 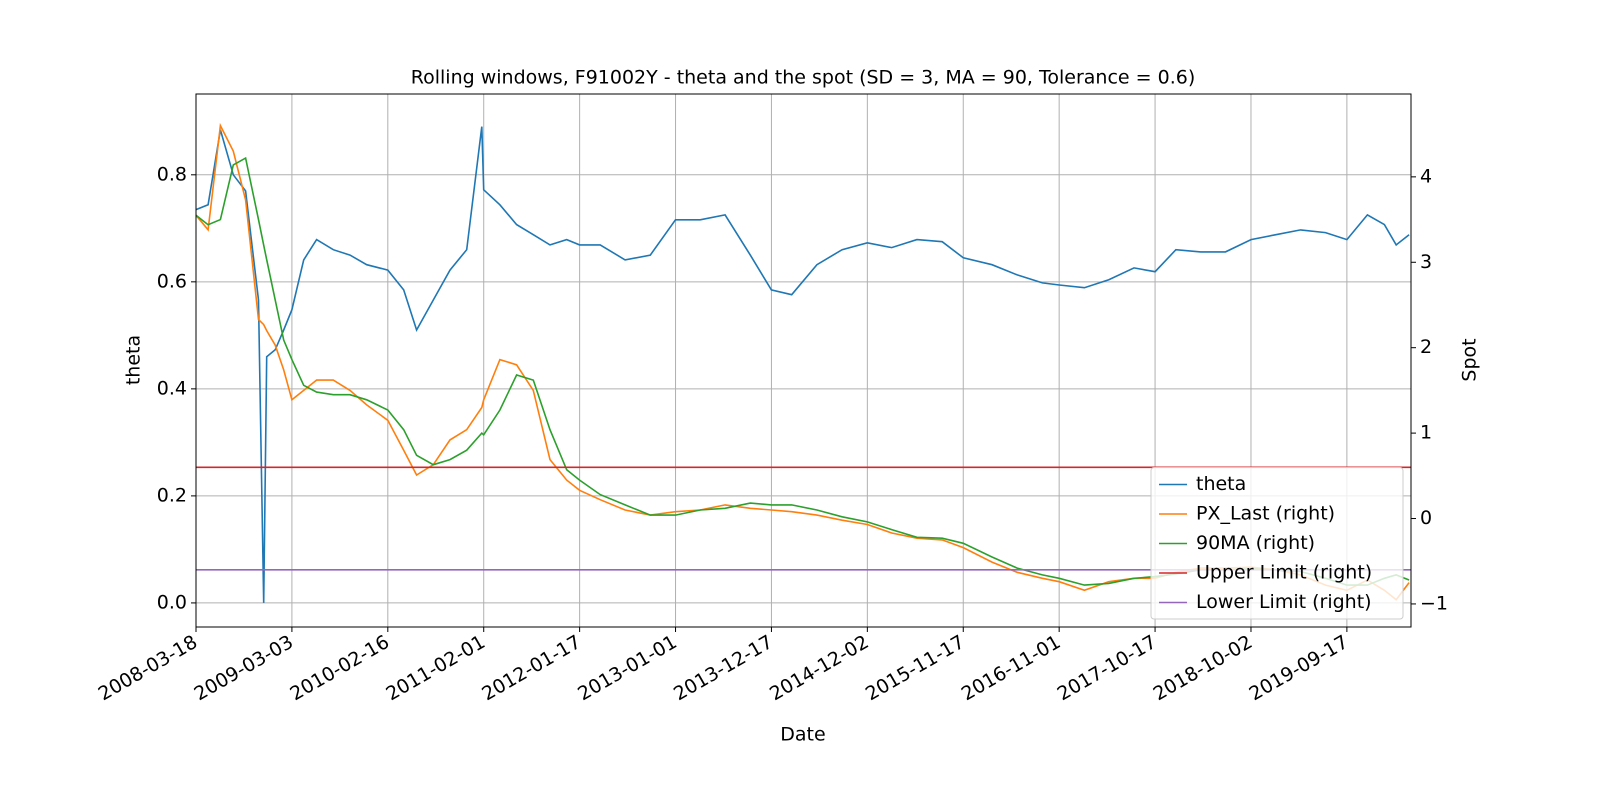 What do you see at coordinates (172, 602) in the screenshot?
I see `y-tick-label: 0.0` at bounding box center [172, 602].